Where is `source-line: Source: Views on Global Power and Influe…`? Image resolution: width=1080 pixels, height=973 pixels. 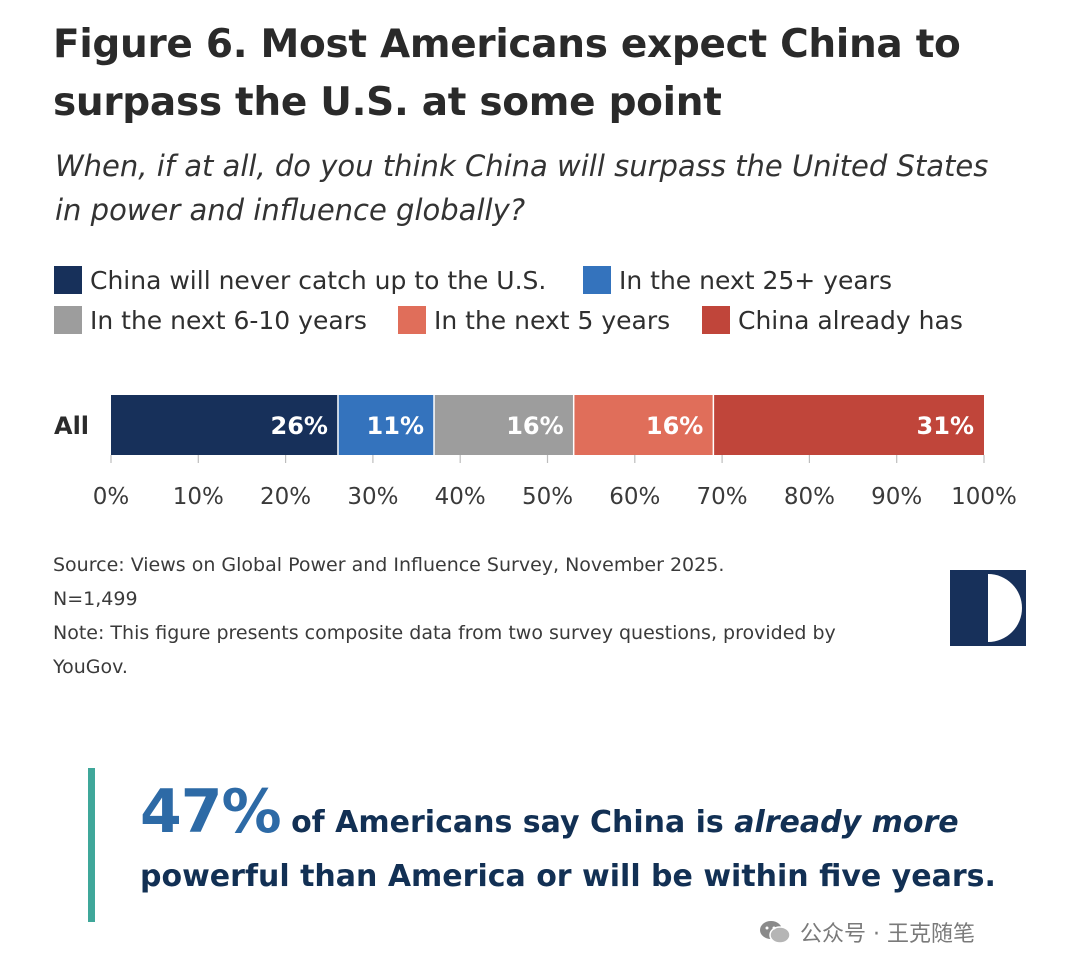
source-line: Source: Views on Global Power and Influe… is located at coordinates (389, 565).